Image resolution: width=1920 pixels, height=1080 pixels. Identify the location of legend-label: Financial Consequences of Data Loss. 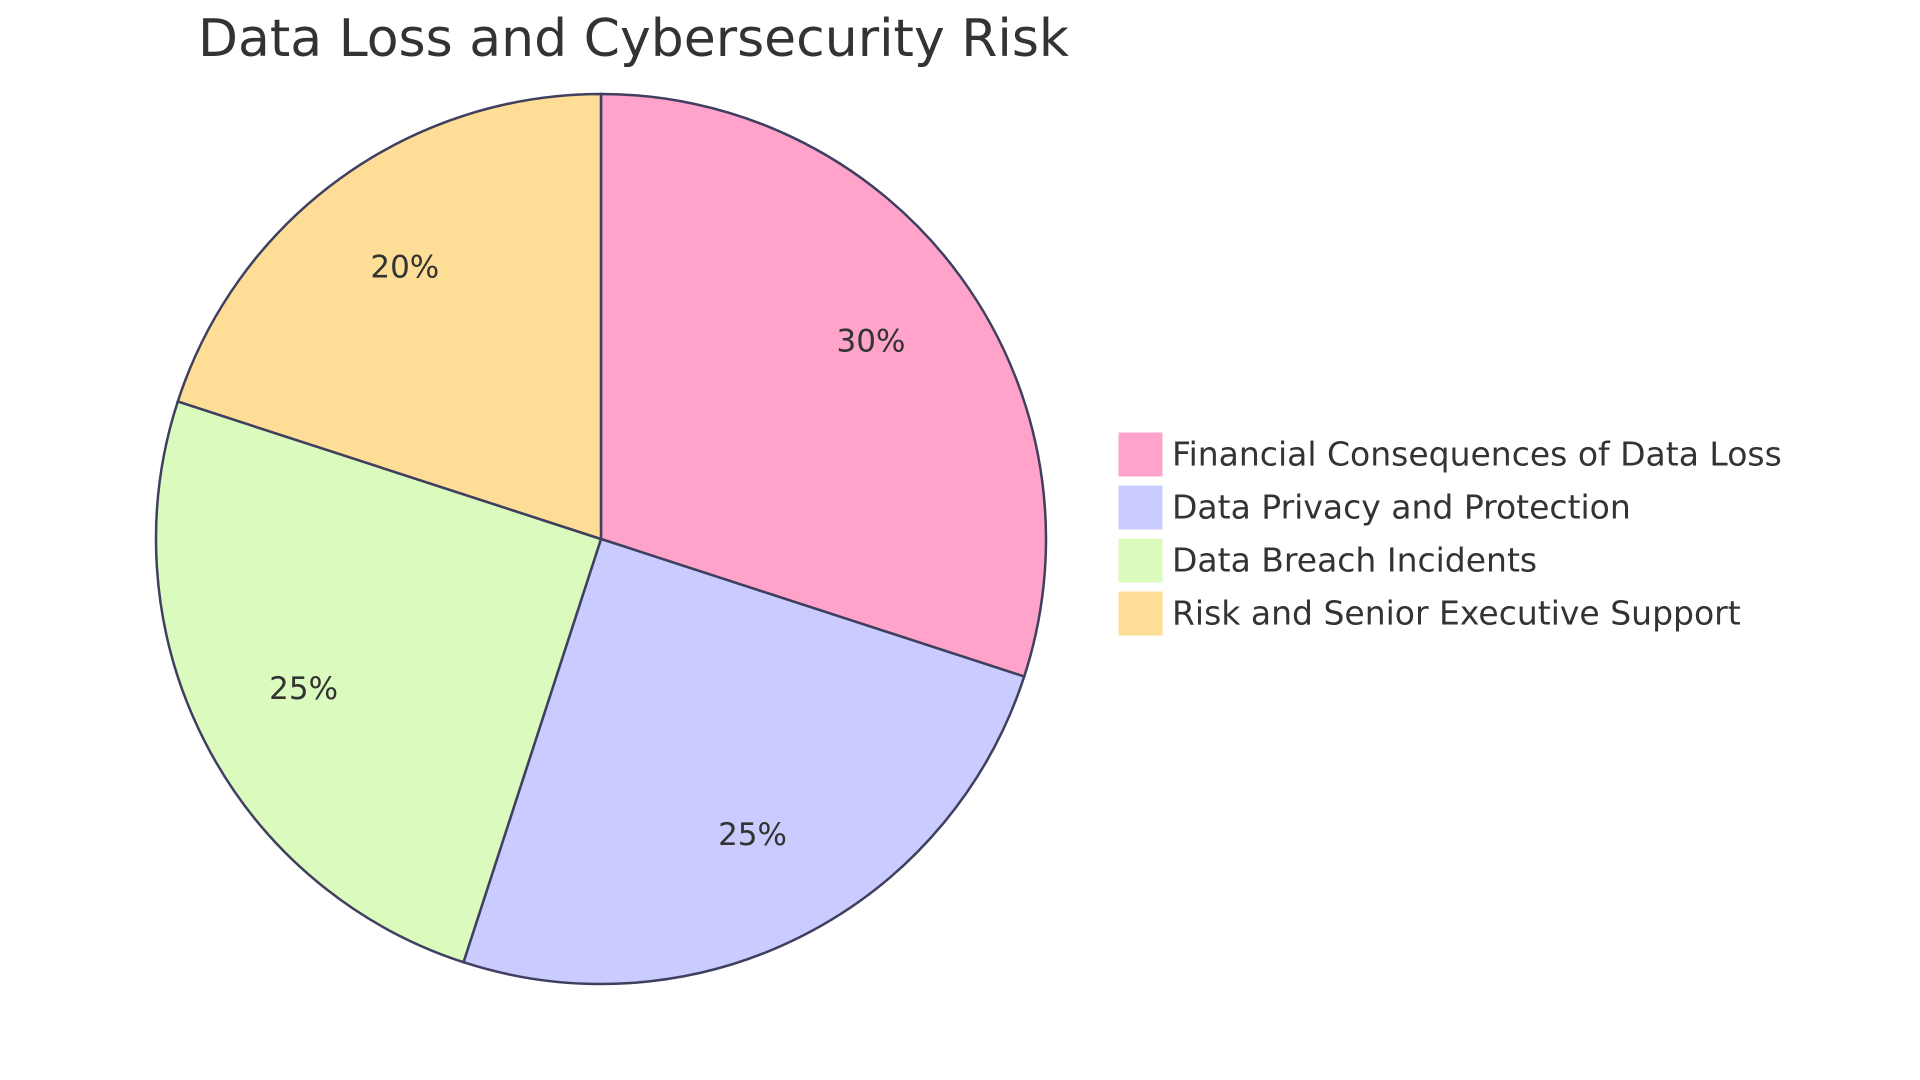
(1477, 454).